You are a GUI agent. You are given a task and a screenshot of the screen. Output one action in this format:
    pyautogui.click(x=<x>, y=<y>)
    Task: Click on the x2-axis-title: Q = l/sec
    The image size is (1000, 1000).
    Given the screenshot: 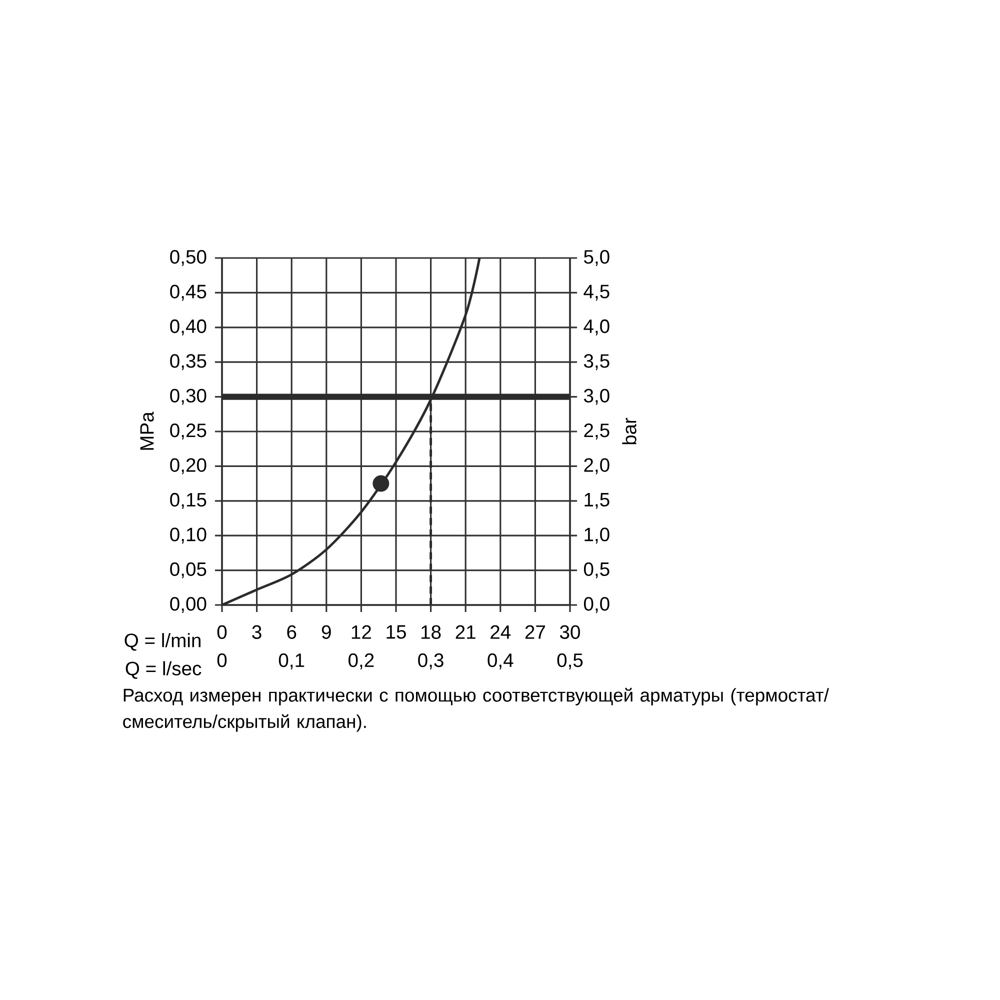 What is the action you would take?
    pyautogui.click(x=164, y=670)
    